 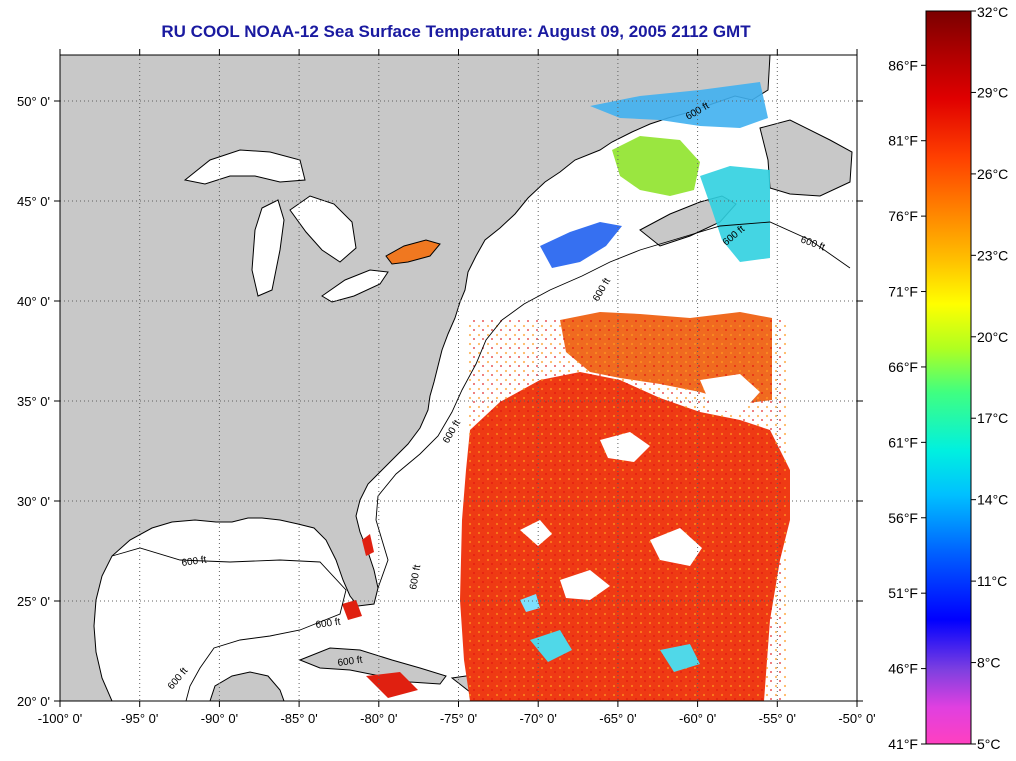 What do you see at coordinates (323, 229) in the screenshot?
I see `lake-huron` at bounding box center [323, 229].